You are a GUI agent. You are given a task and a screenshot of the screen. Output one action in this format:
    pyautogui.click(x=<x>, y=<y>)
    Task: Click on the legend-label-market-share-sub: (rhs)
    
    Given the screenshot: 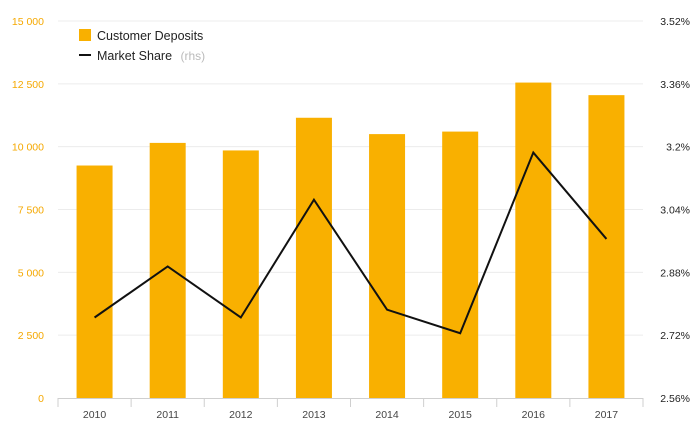 What is the action you would take?
    pyautogui.click(x=192, y=56)
    